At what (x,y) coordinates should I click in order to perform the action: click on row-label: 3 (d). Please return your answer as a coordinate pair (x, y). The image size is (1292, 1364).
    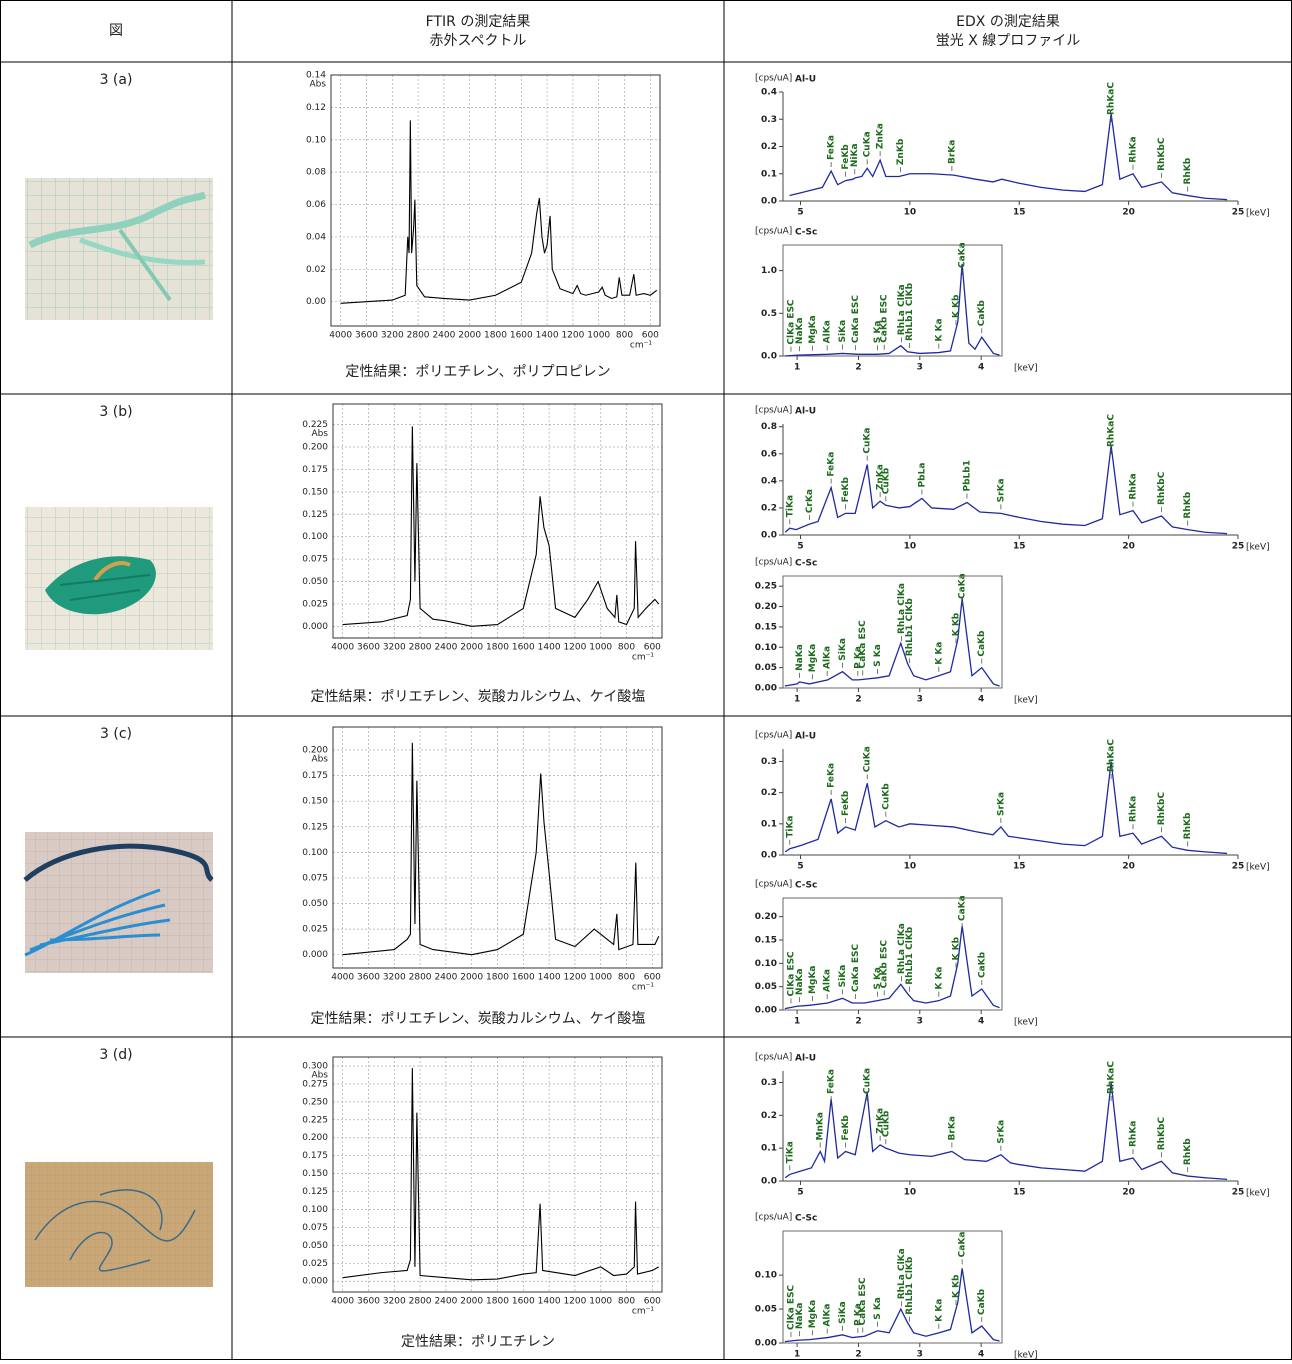
    Looking at the image, I should click on (115, 1055).